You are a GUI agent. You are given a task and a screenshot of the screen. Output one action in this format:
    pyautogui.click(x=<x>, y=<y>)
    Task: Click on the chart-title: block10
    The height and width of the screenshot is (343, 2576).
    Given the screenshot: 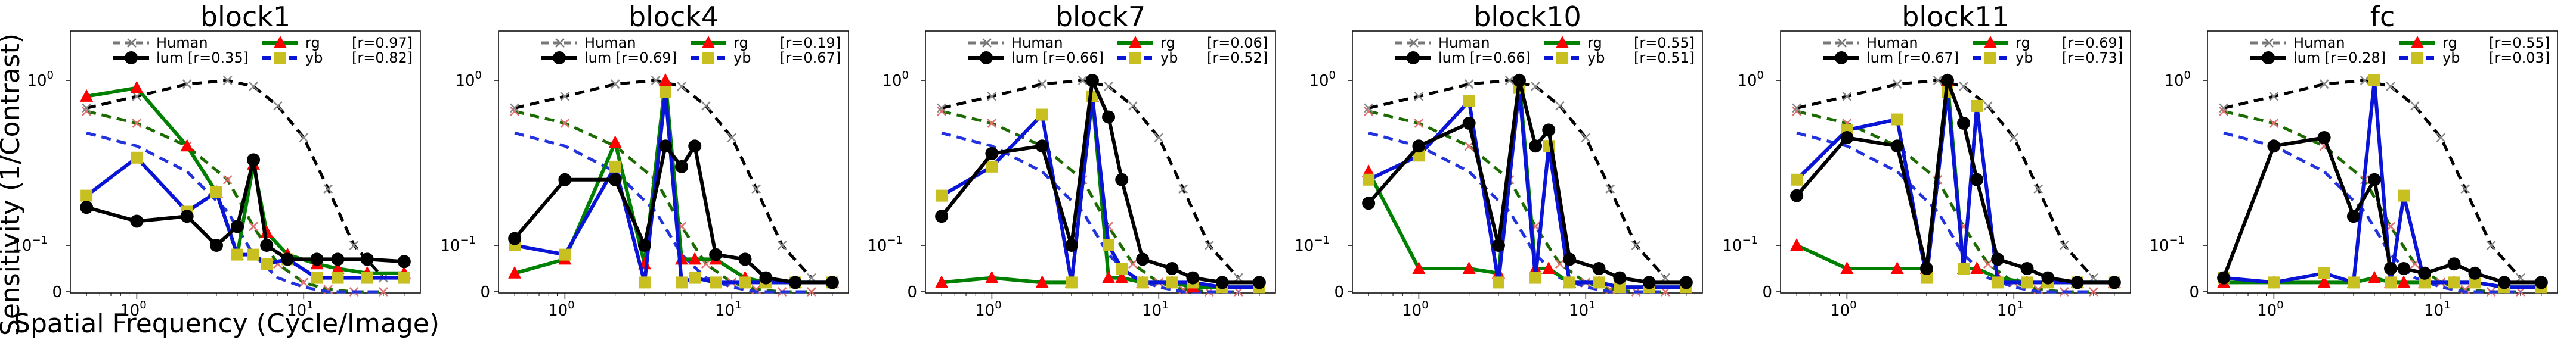 What is the action you would take?
    pyautogui.click(x=1527, y=17)
    